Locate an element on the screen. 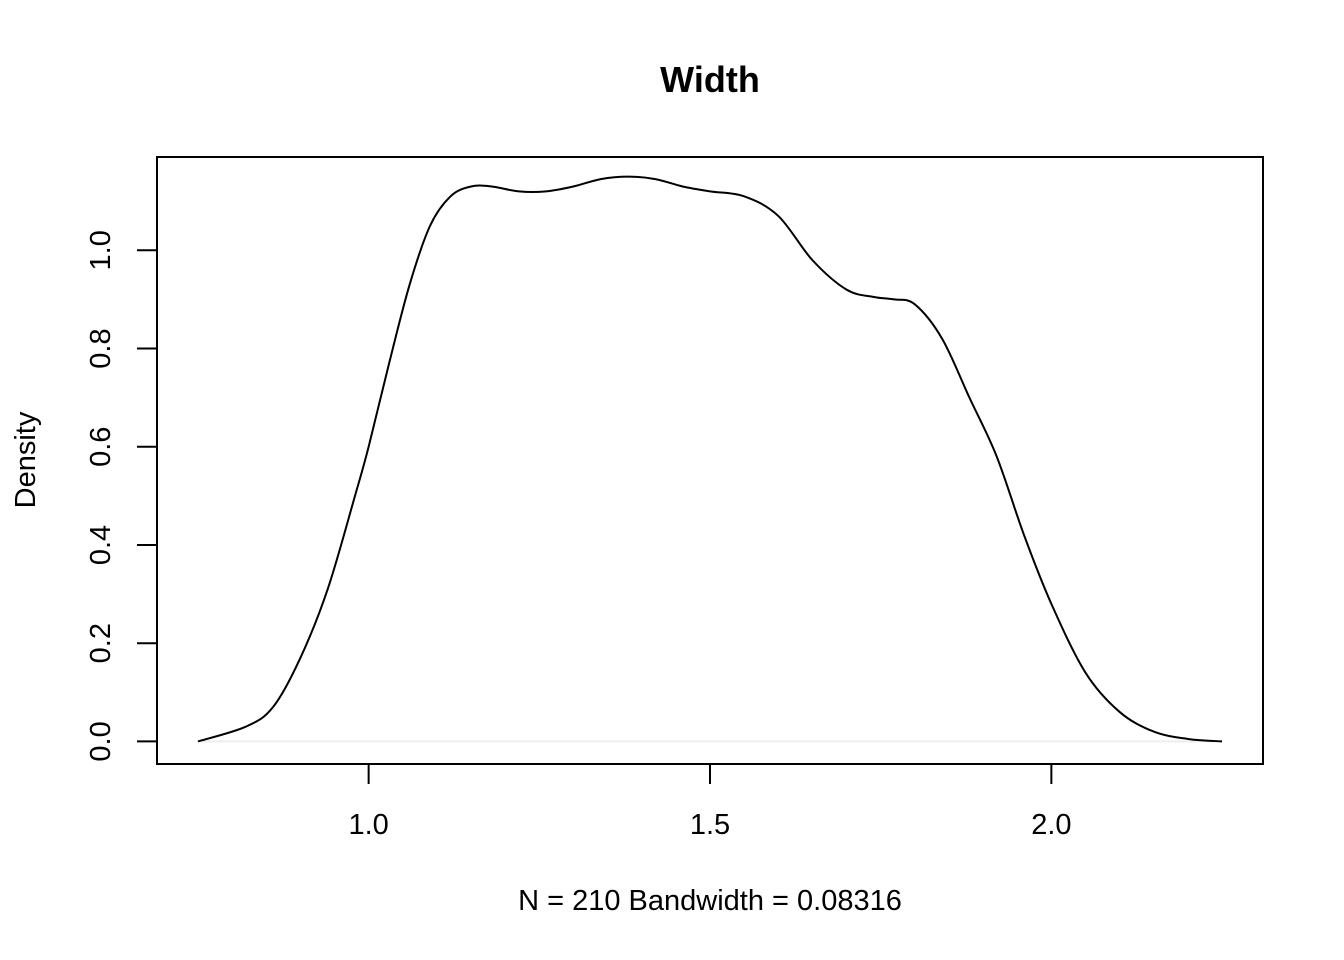 The height and width of the screenshot is (960, 1344). x-tick-label: 1.0 is located at coordinates (368, 825).